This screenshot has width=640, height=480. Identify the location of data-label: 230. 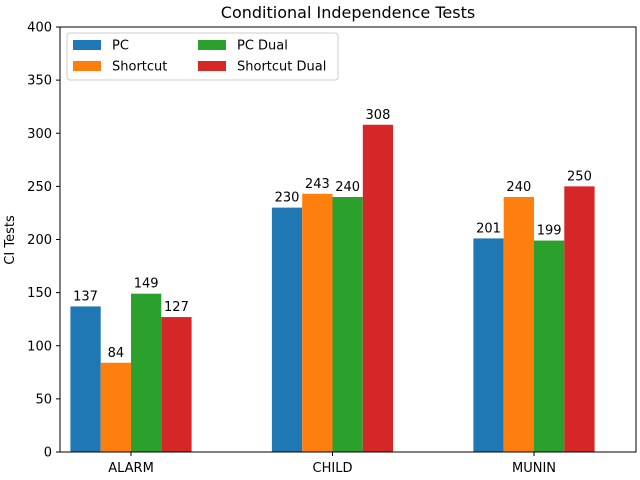
(287, 198).